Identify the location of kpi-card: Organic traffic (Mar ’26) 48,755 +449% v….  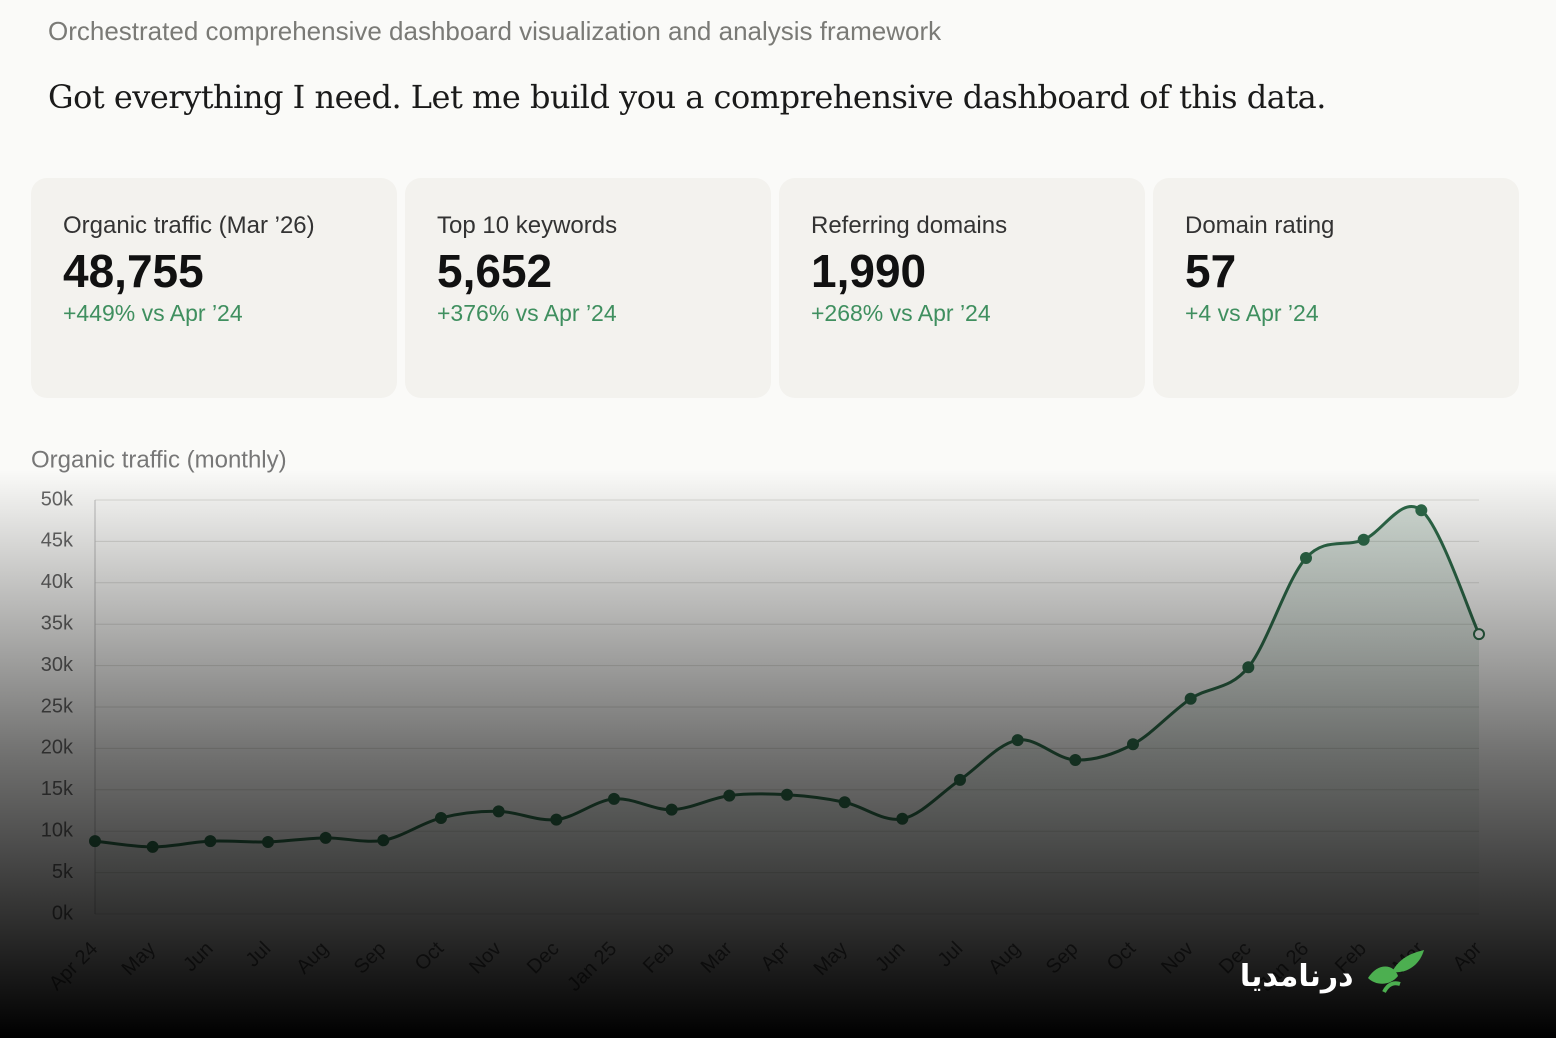
(214, 288).